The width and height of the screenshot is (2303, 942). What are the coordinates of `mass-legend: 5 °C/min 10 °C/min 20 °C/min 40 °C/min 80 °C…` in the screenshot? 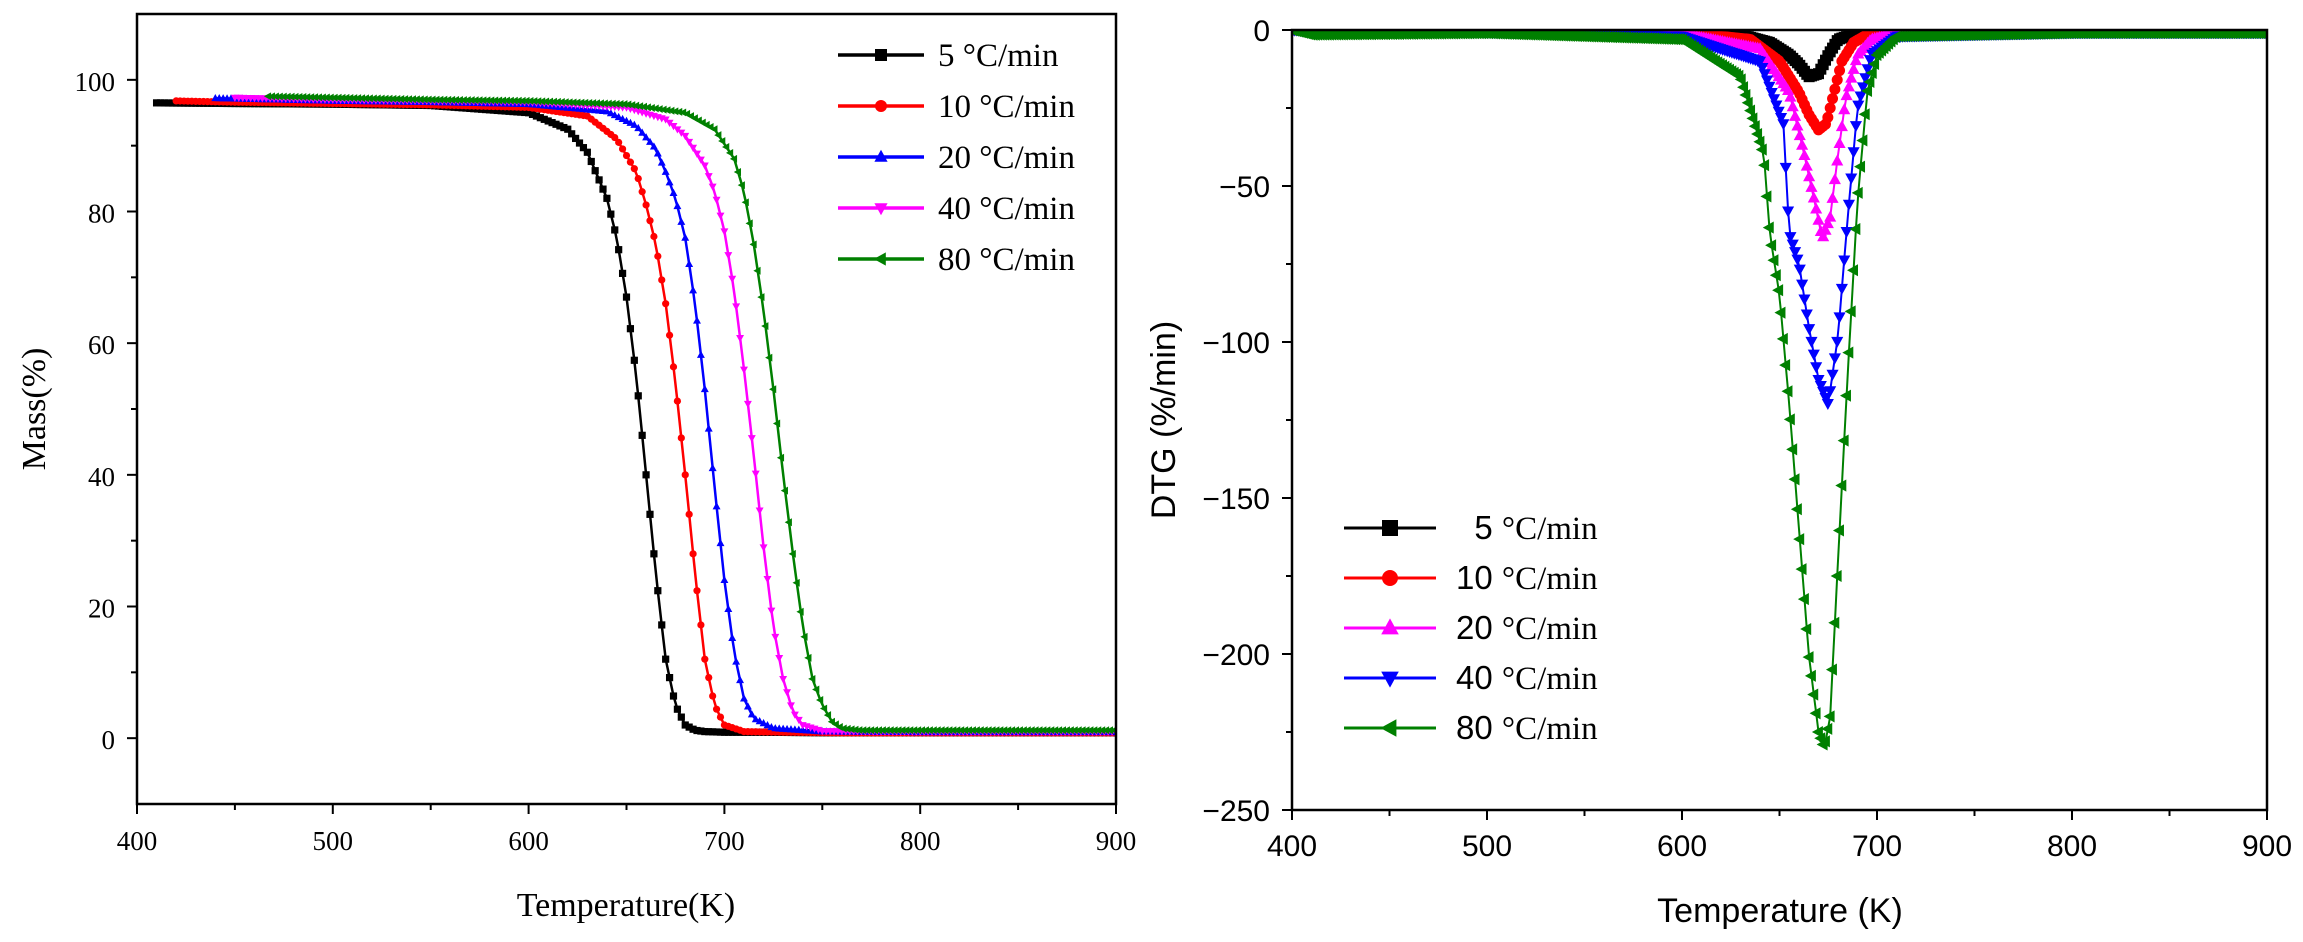 It's located at (956, 158).